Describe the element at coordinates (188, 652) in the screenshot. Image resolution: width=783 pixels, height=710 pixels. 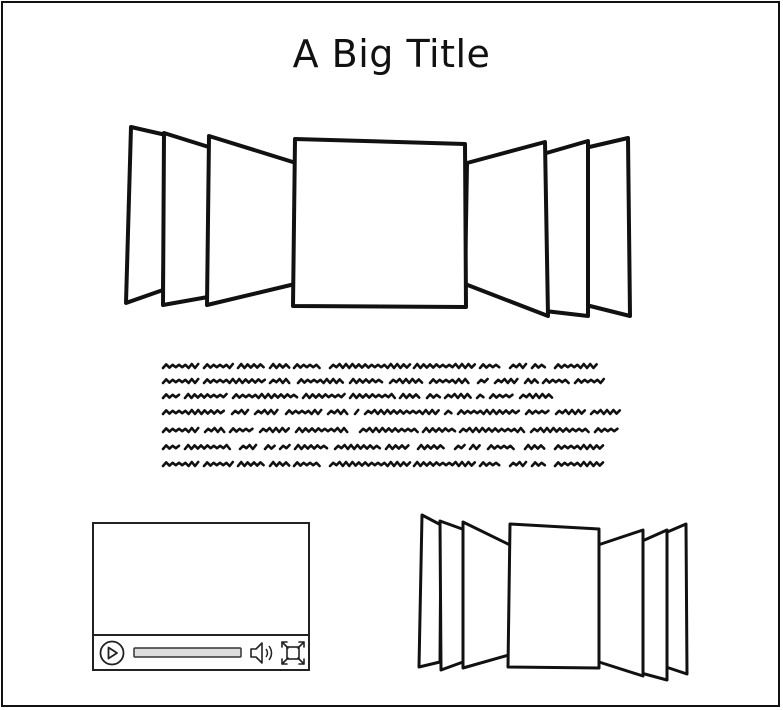
I see `progress-bar` at that location.